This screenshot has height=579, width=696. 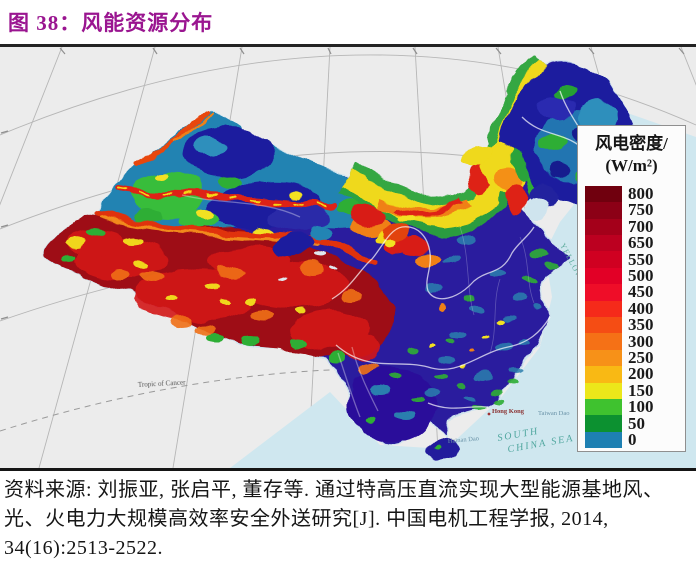 I want to click on legend-row: 100, so click(x=635, y=407).